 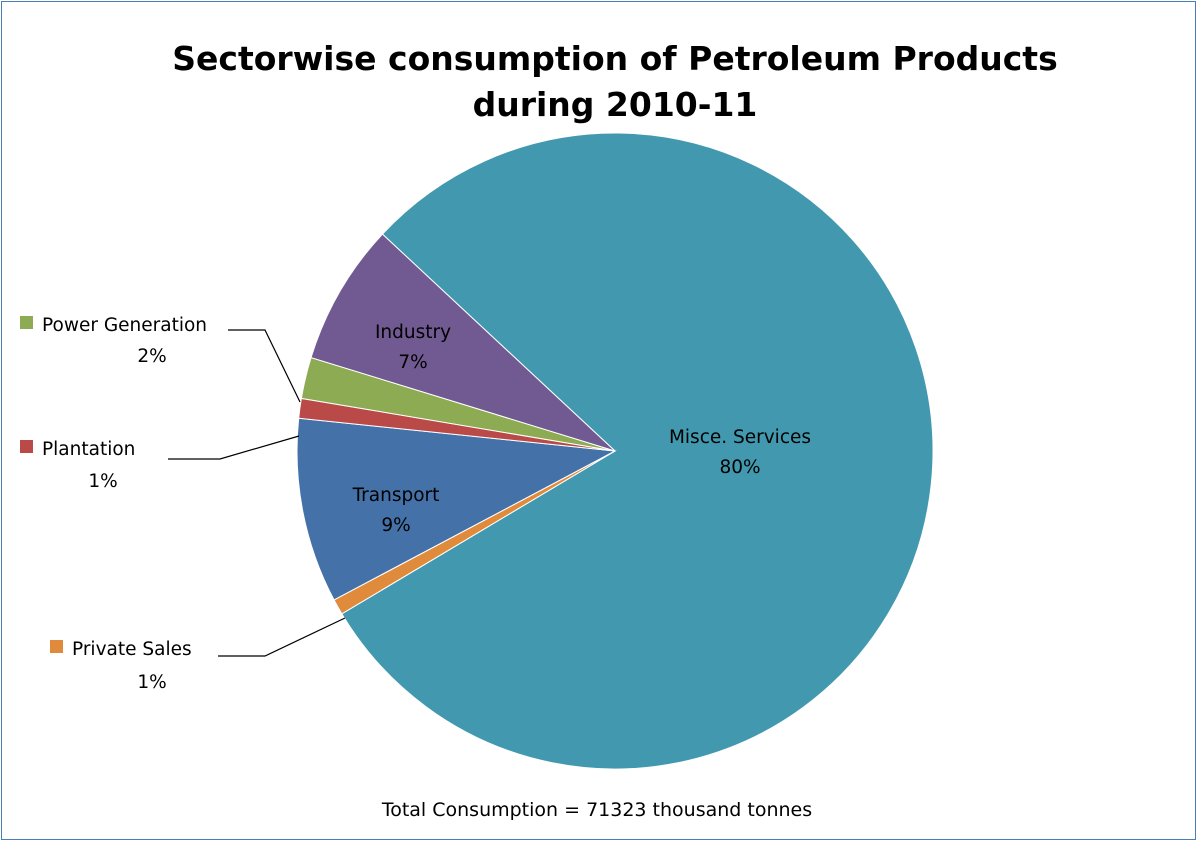 I want to click on legend-swatch-private-sales, so click(x=56, y=646).